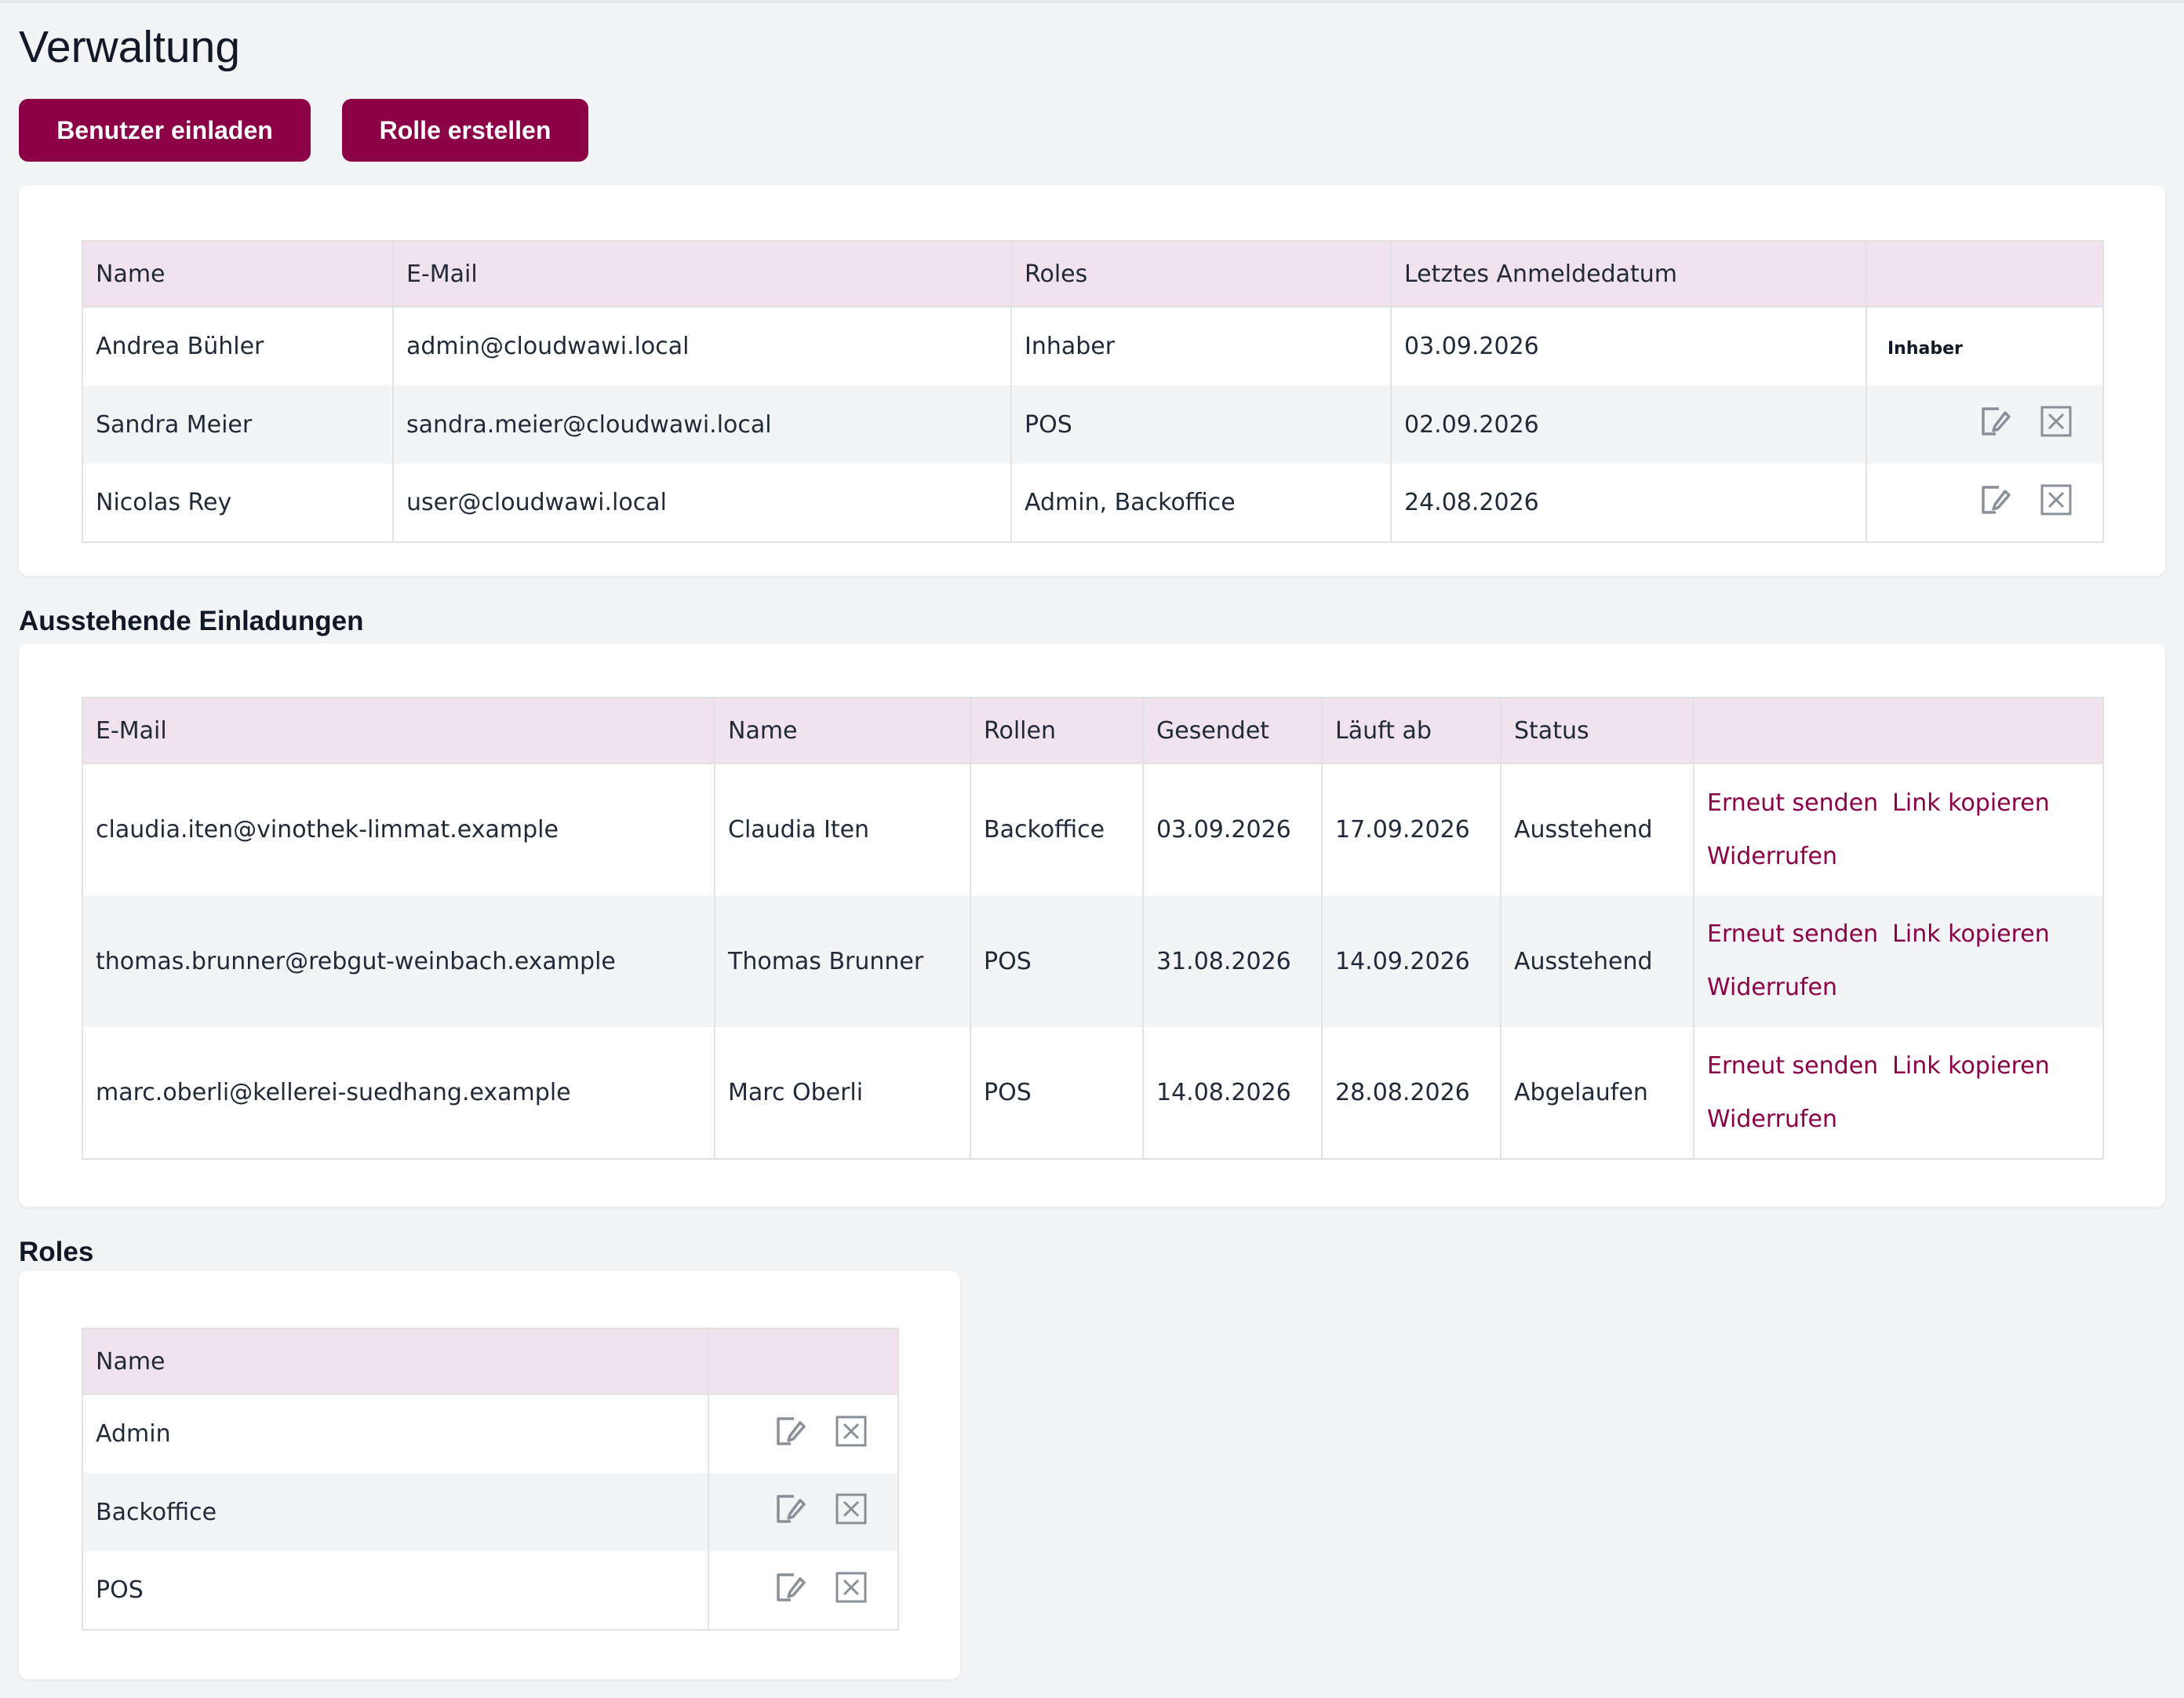 The width and height of the screenshot is (2184, 1698). I want to click on roles-table: Name Admin Backoffice, so click(490, 1479).